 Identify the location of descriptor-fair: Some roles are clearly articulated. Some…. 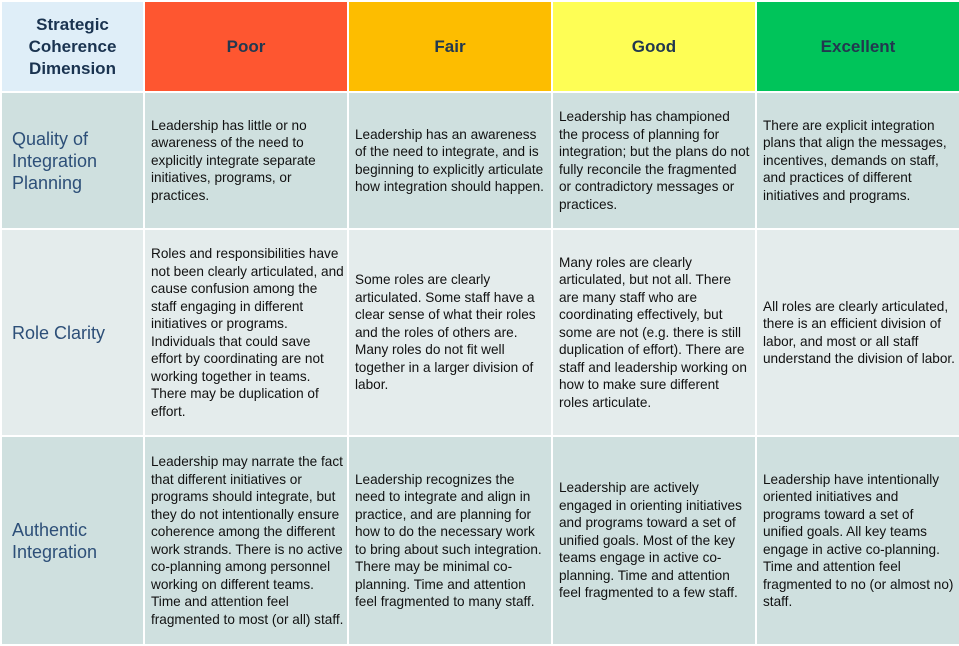
(450, 332).